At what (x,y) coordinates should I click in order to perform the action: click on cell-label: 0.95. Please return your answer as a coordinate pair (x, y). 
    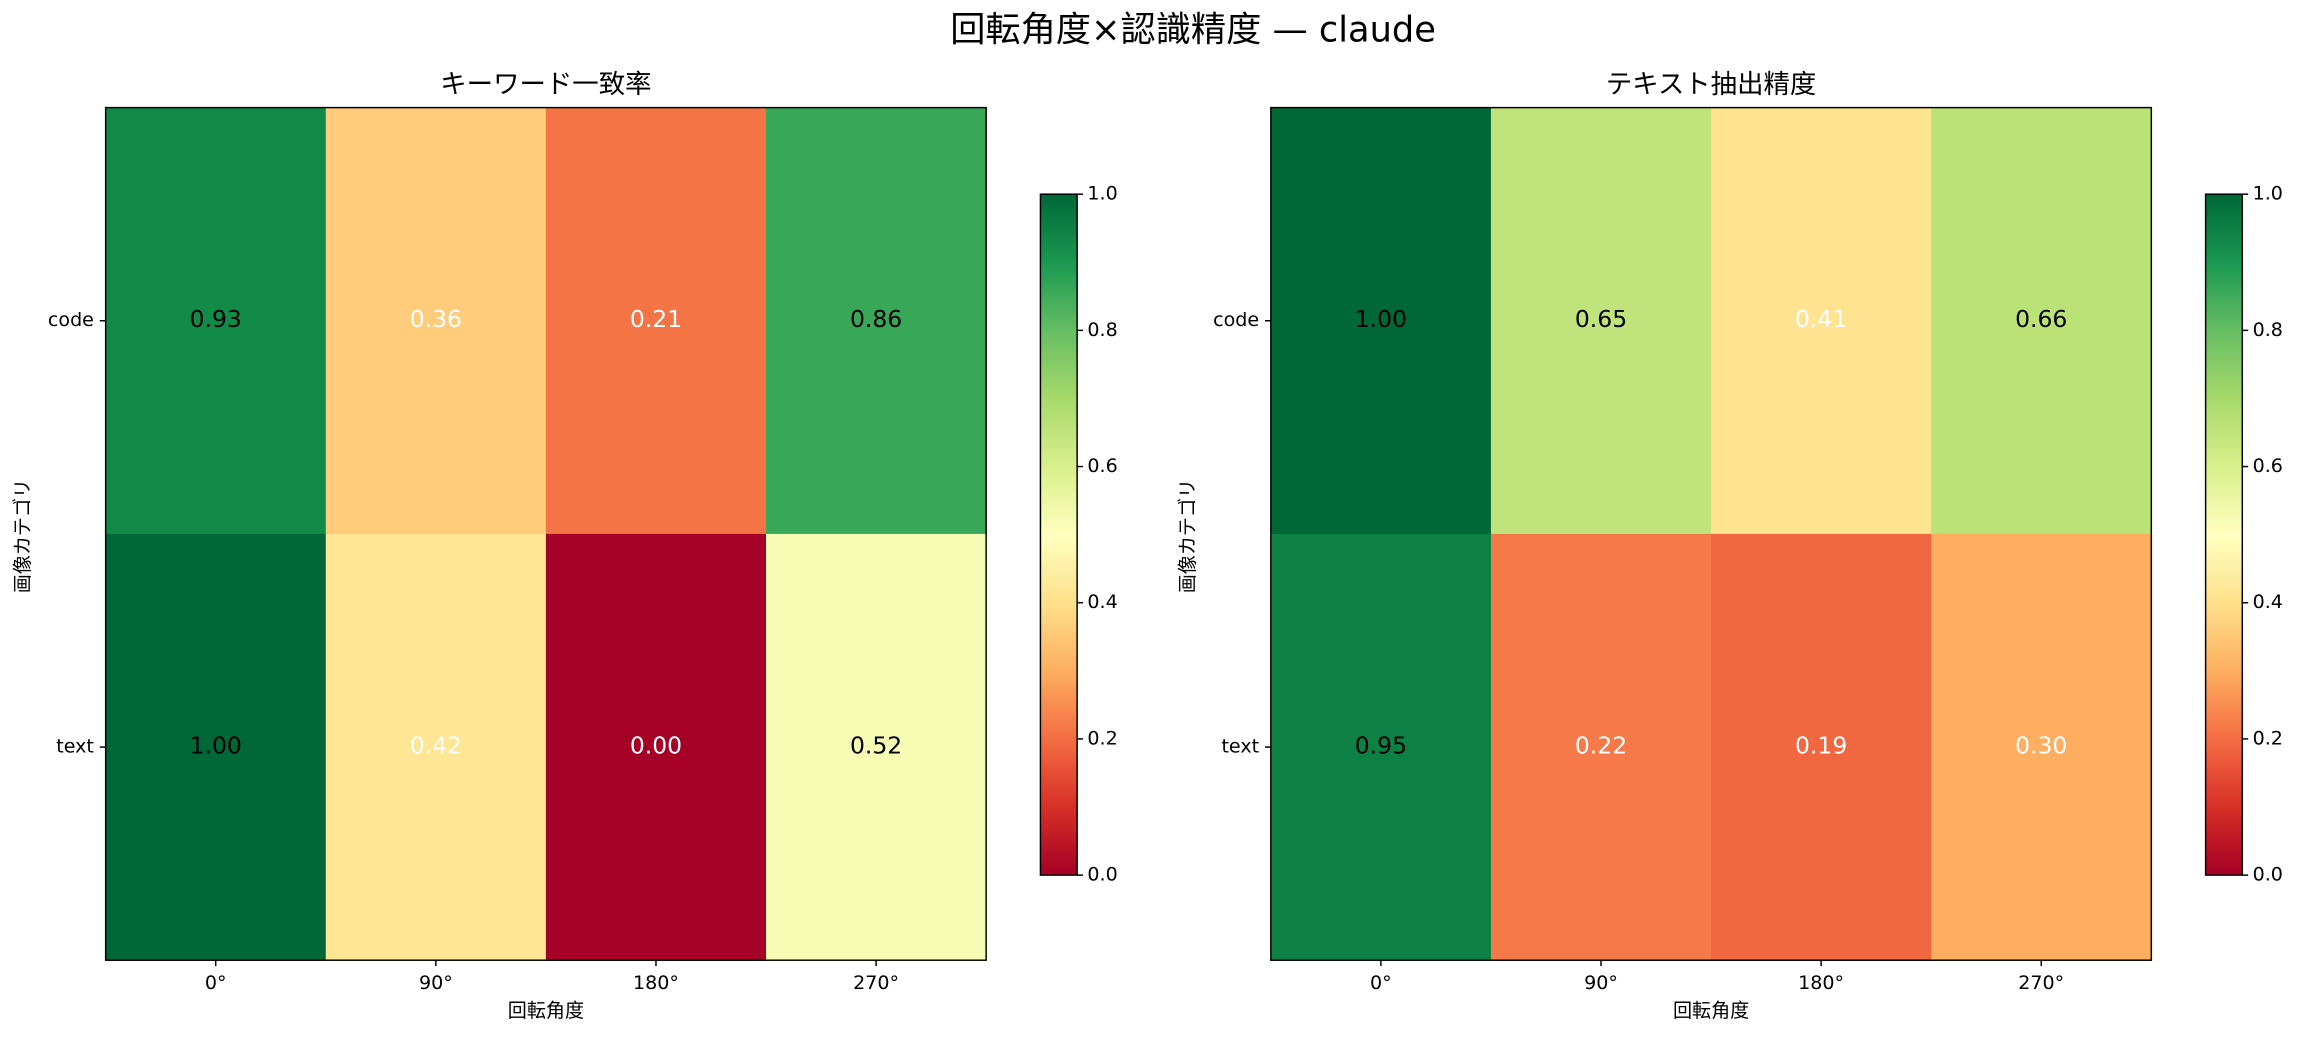
    Looking at the image, I should click on (1381, 746).